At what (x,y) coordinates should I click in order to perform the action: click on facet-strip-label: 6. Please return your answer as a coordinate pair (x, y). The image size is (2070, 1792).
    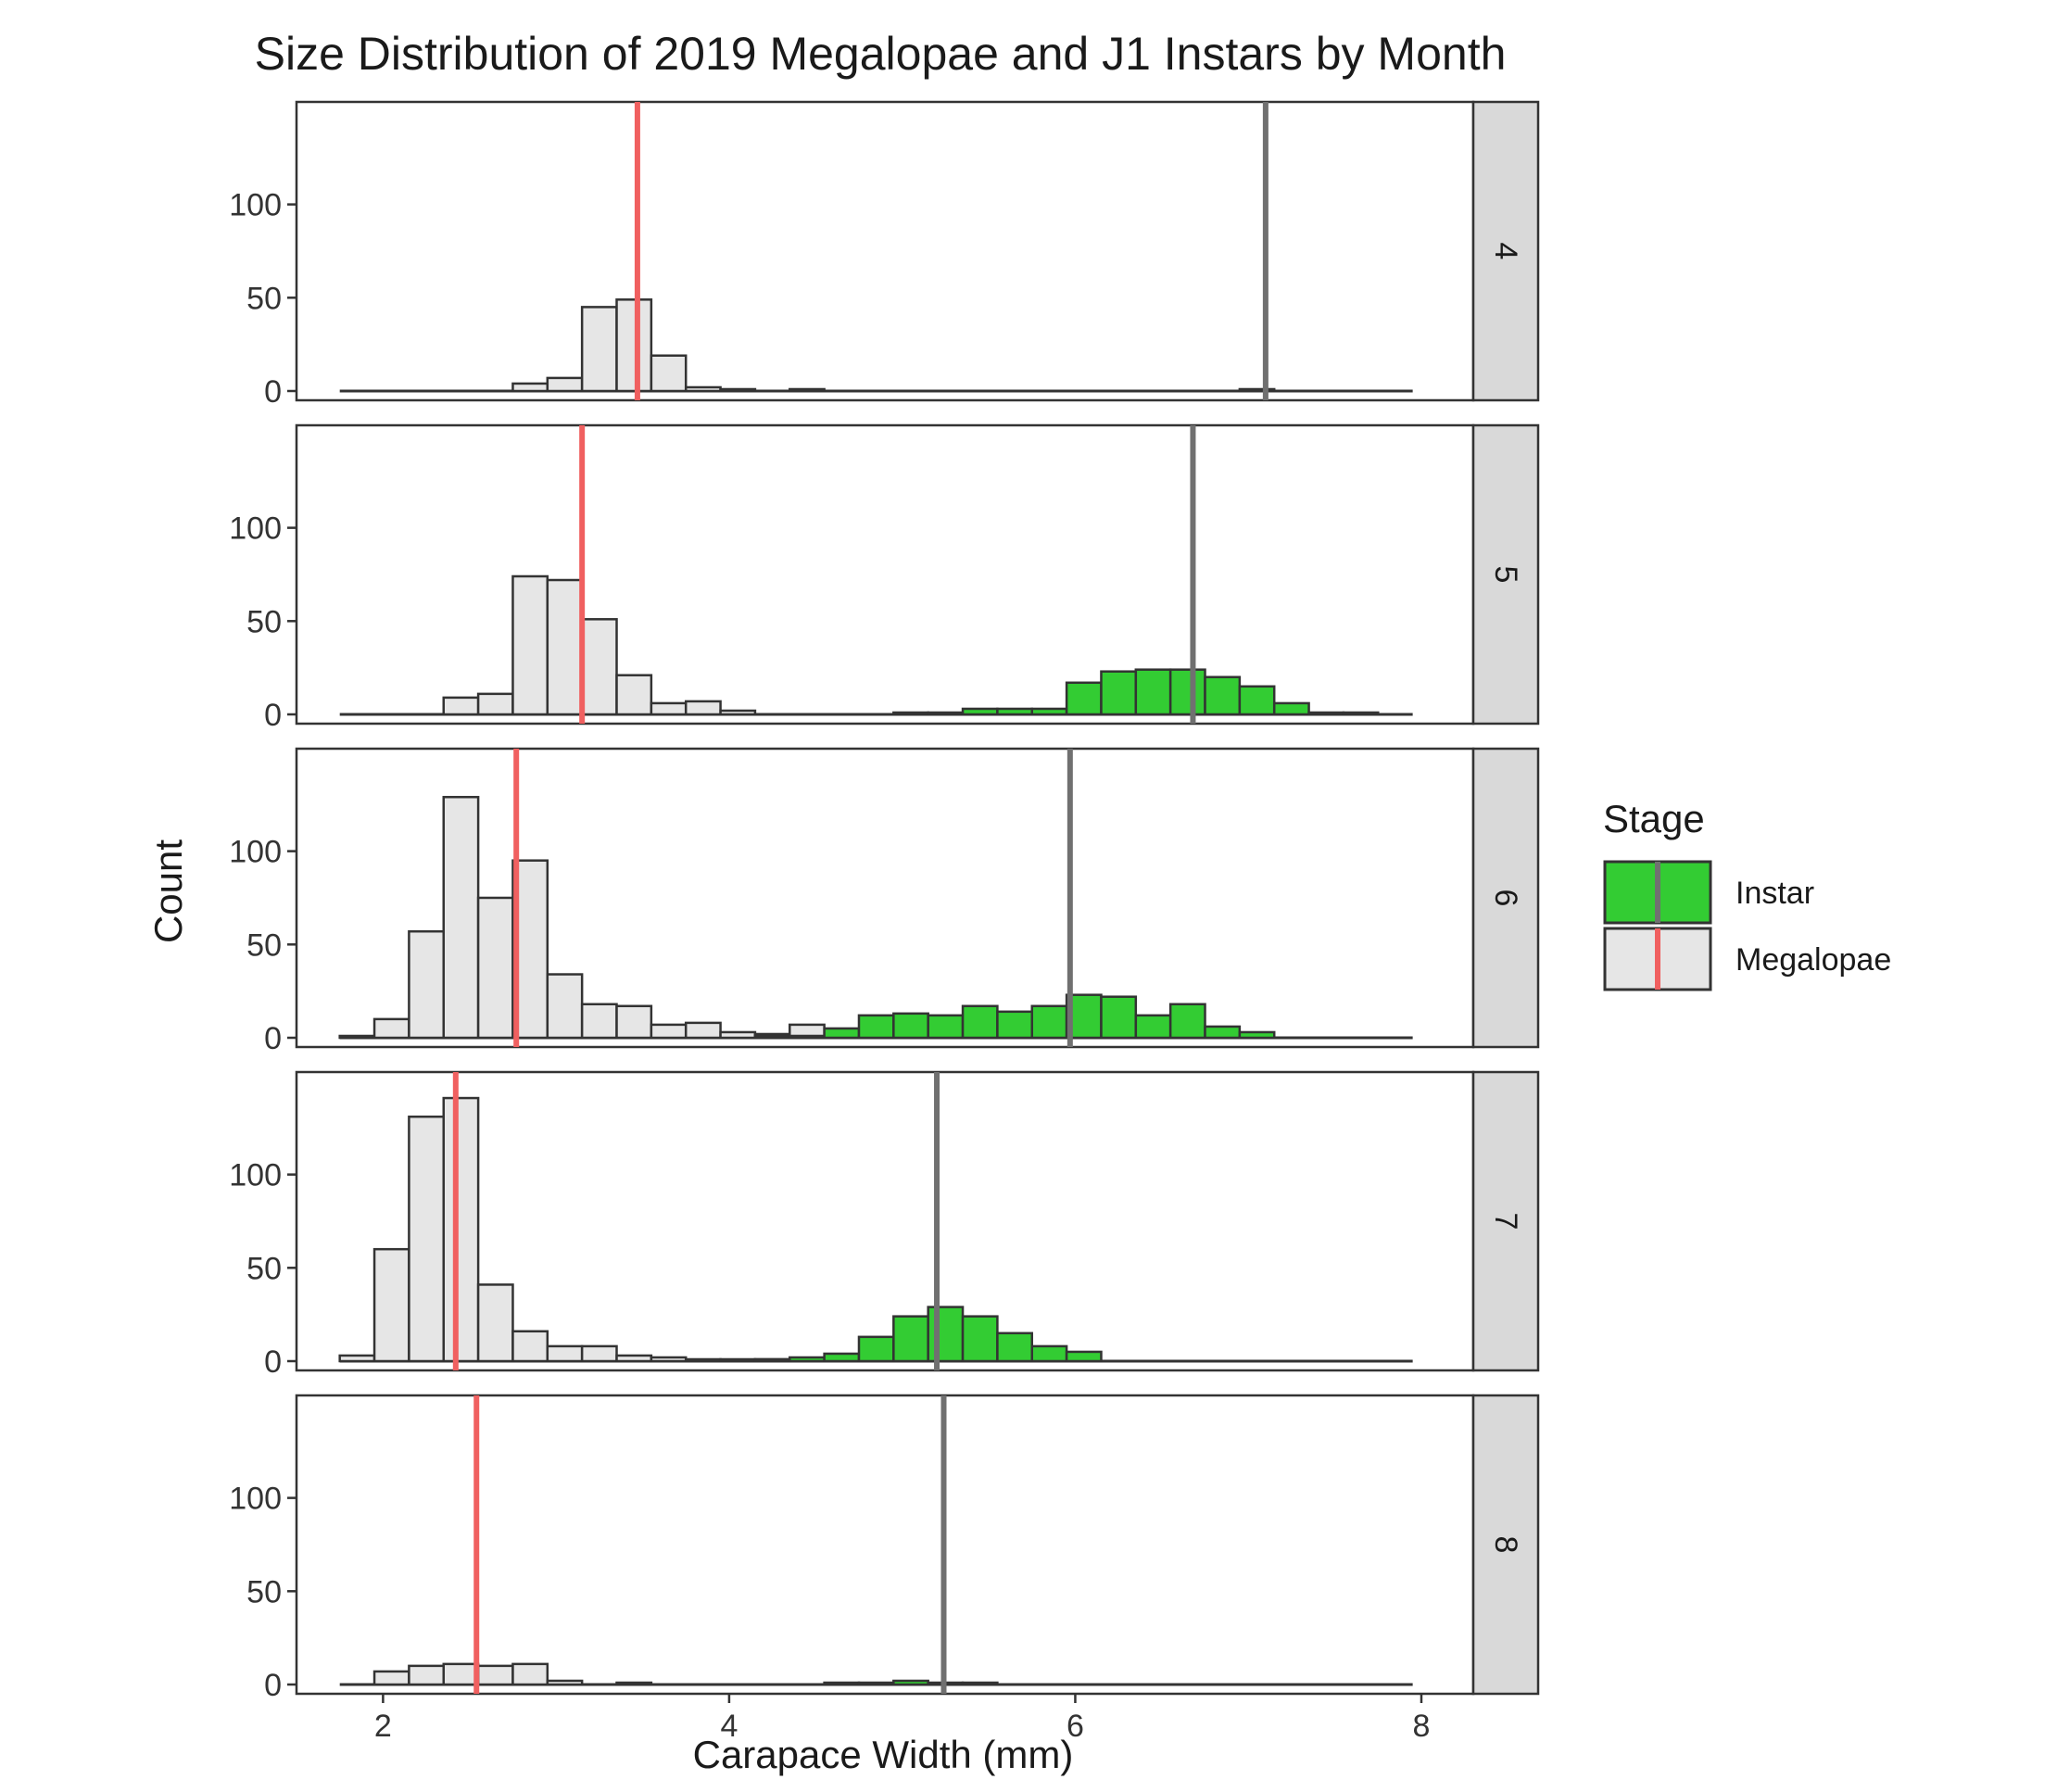
    Looking at the image, I should click on (1505, 898).